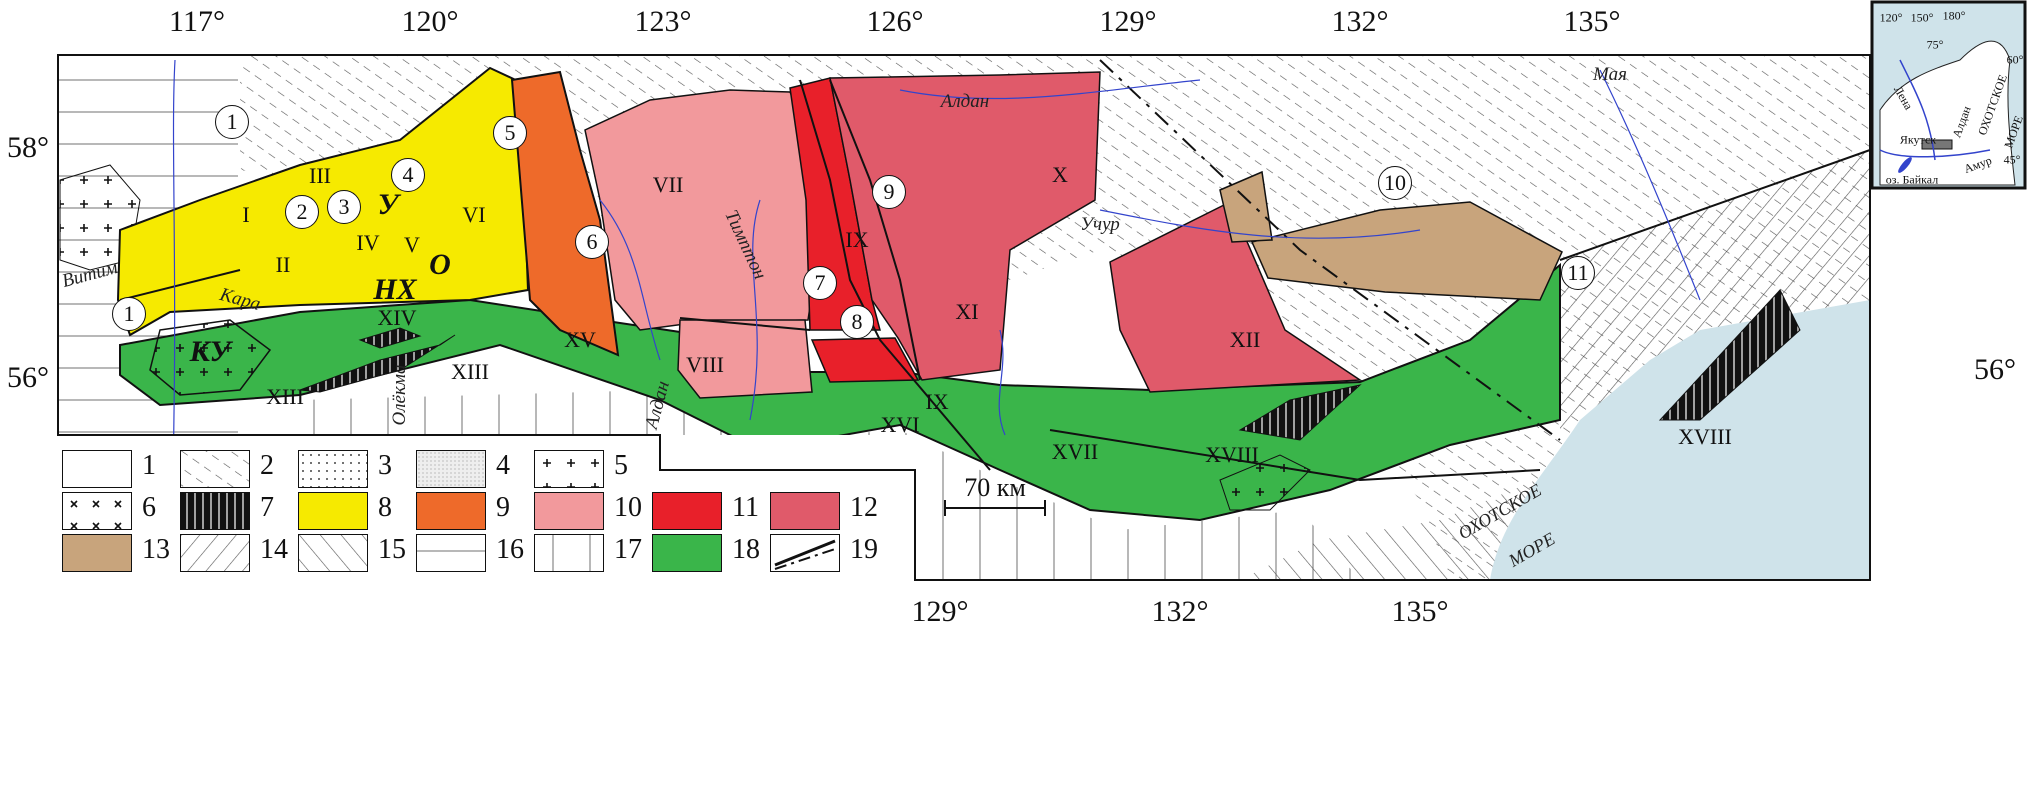 This screenshot has height=785, width=2027. Describe the element at coordinates (889, 192) in the screenshot. I see `circled-number: 9` at that location.